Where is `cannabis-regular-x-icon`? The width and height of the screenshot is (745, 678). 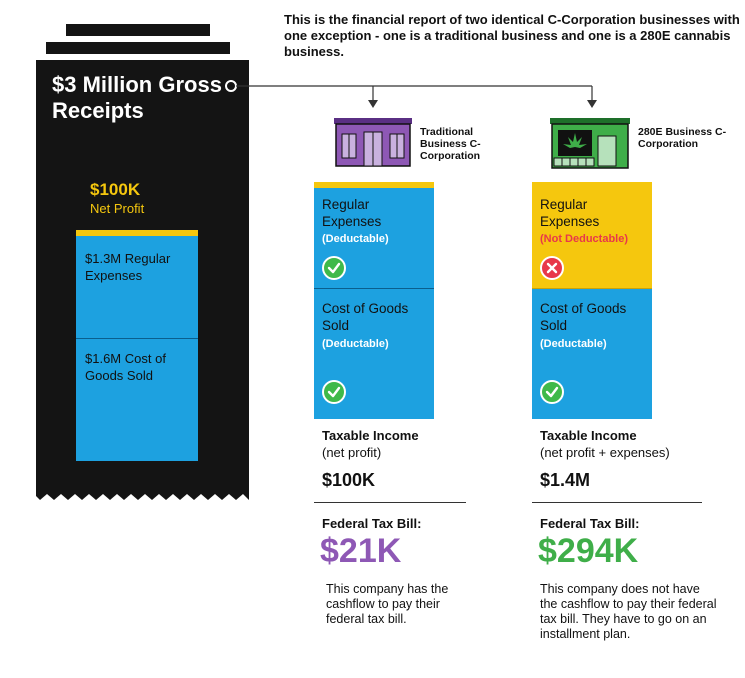 cannabis-regular-x-icon is located at coordinates (552, 268).